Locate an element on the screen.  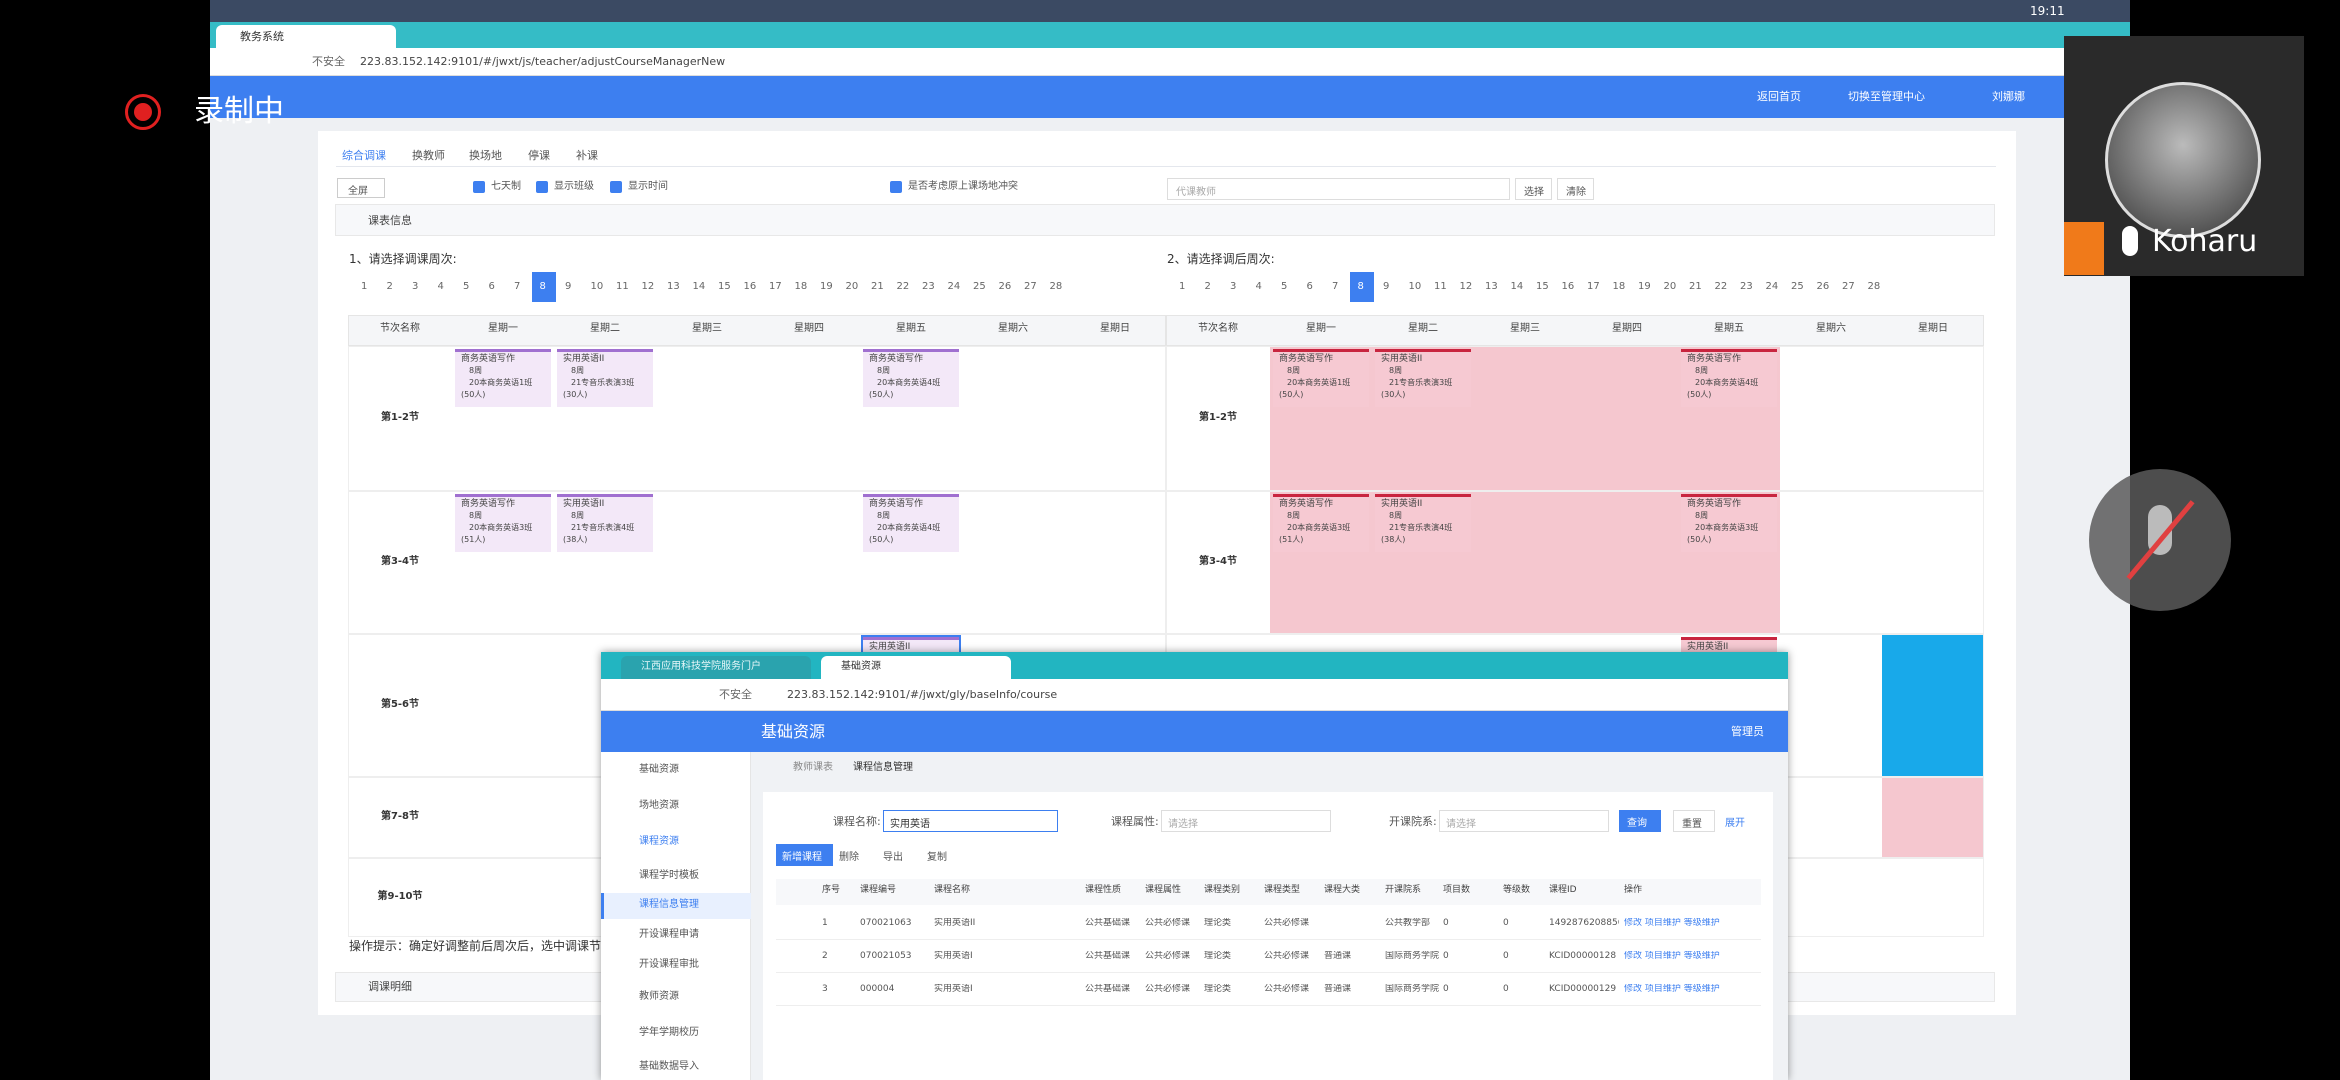
tab-item: 补课 is located at coordinates (587, 155).